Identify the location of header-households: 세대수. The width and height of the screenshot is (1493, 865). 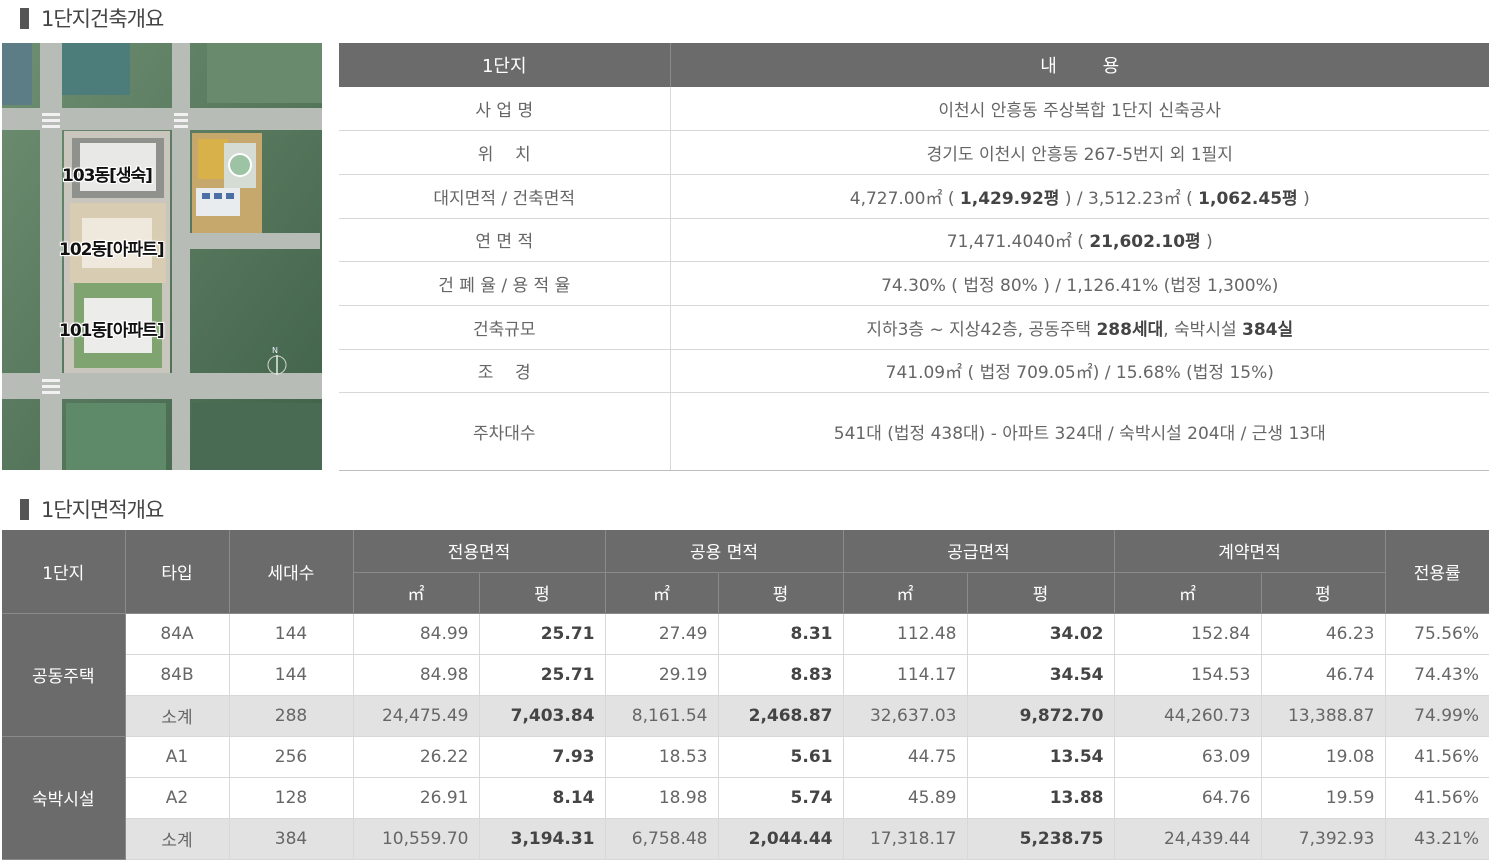
(291, 572).